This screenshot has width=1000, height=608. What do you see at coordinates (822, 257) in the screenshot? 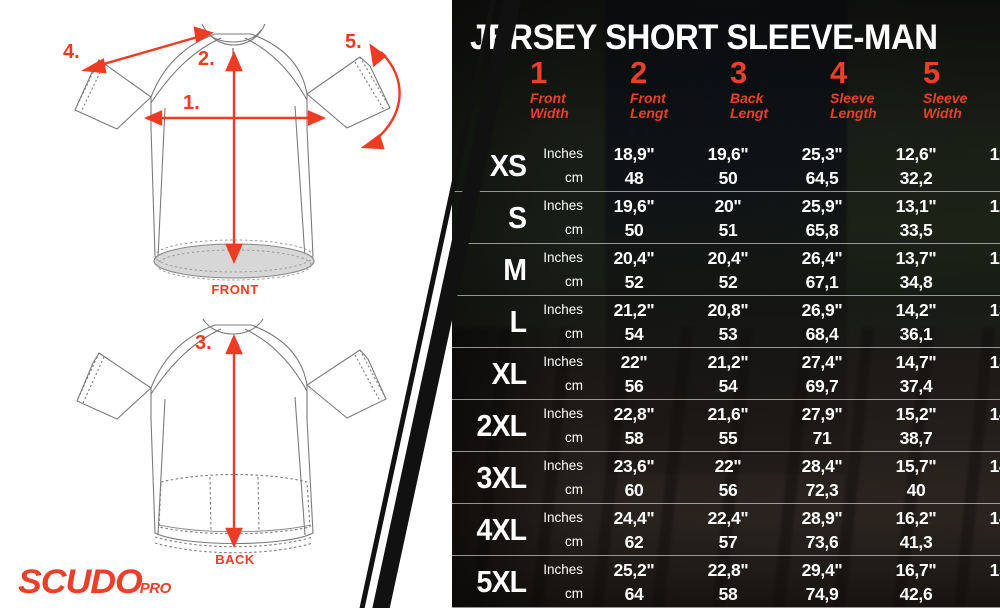
I see `value-inches: 26,4"` at bounding box center [822, 257].